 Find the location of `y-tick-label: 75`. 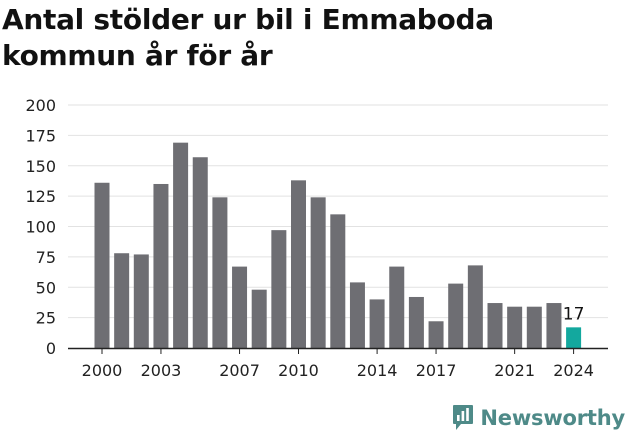

y-tick-label: 75 is located at coordinates (46, 257).